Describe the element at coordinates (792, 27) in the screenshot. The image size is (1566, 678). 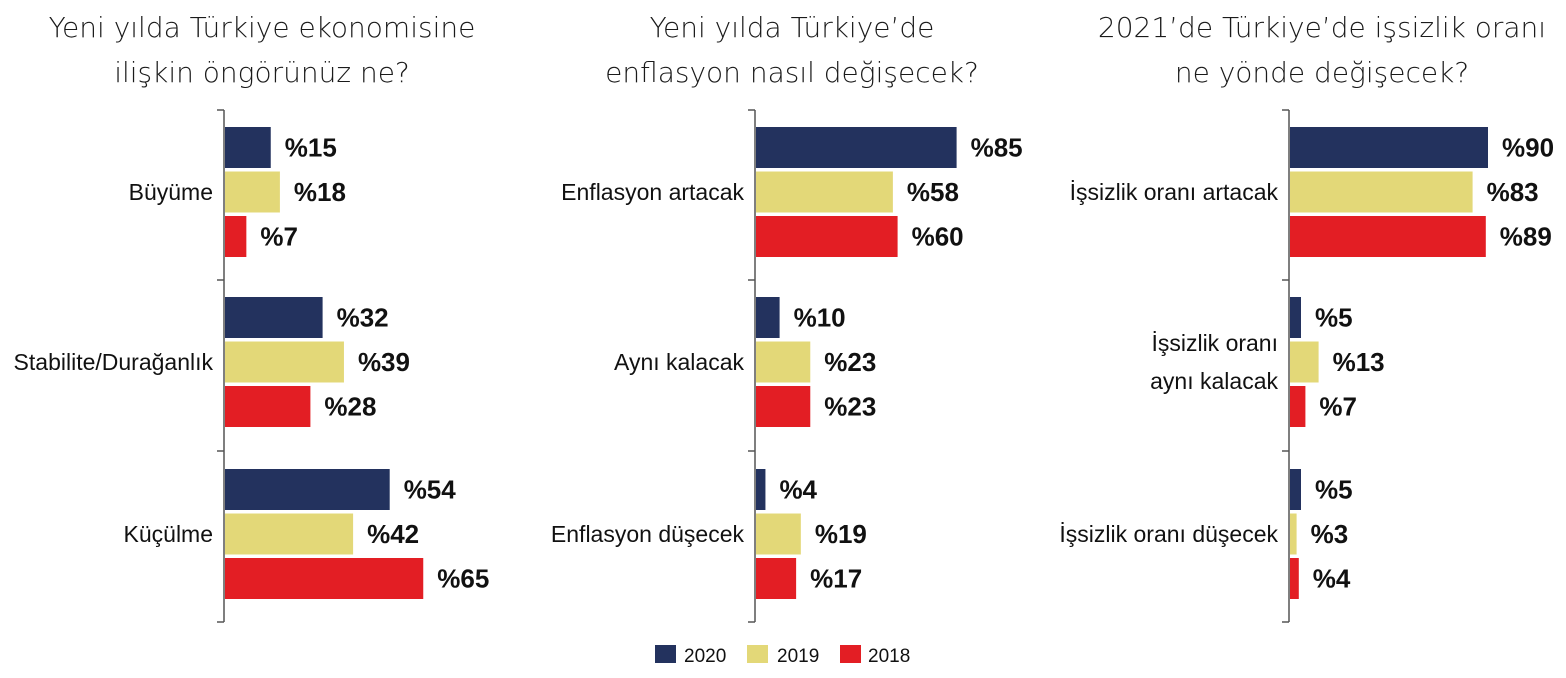
I see `chart-title-line: Yeni yılda Türkiye’de` at that location.